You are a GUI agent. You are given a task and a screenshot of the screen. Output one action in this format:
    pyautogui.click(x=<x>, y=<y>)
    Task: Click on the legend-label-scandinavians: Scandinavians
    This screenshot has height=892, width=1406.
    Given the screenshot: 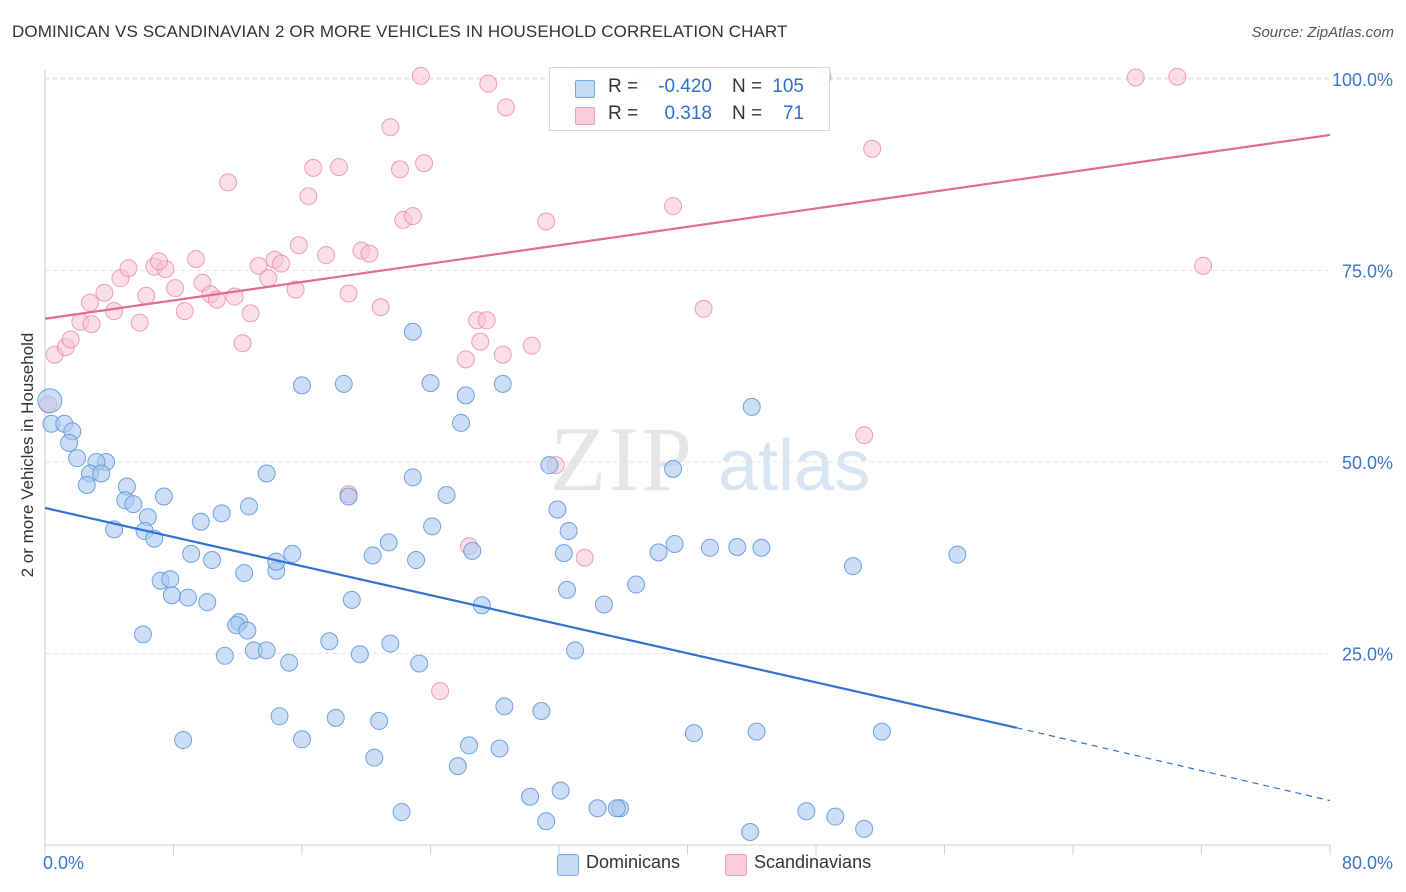 What is the action you would take?
    pyautogui.click(x=813, y=862)
    